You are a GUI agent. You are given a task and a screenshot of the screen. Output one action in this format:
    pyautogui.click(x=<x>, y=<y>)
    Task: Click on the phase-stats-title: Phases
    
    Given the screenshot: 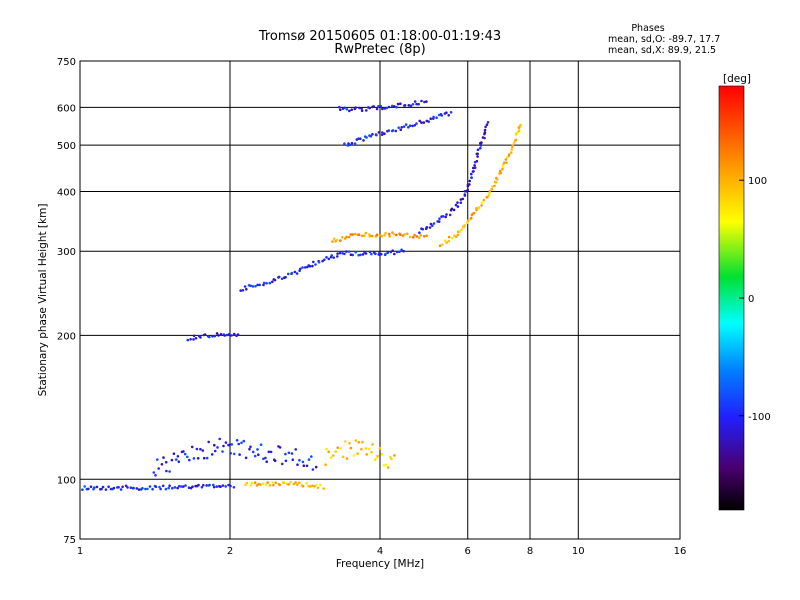 What is the action you would take?
    pyautogui.click(x=647, y=28)
    